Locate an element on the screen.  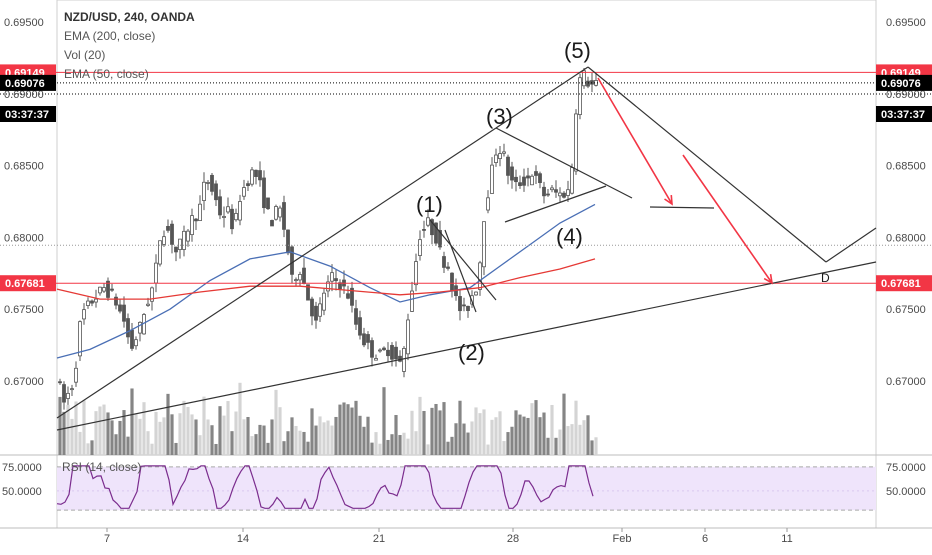
price-tag-right-2: 03:37:37 is located at coordinates (903, 115).